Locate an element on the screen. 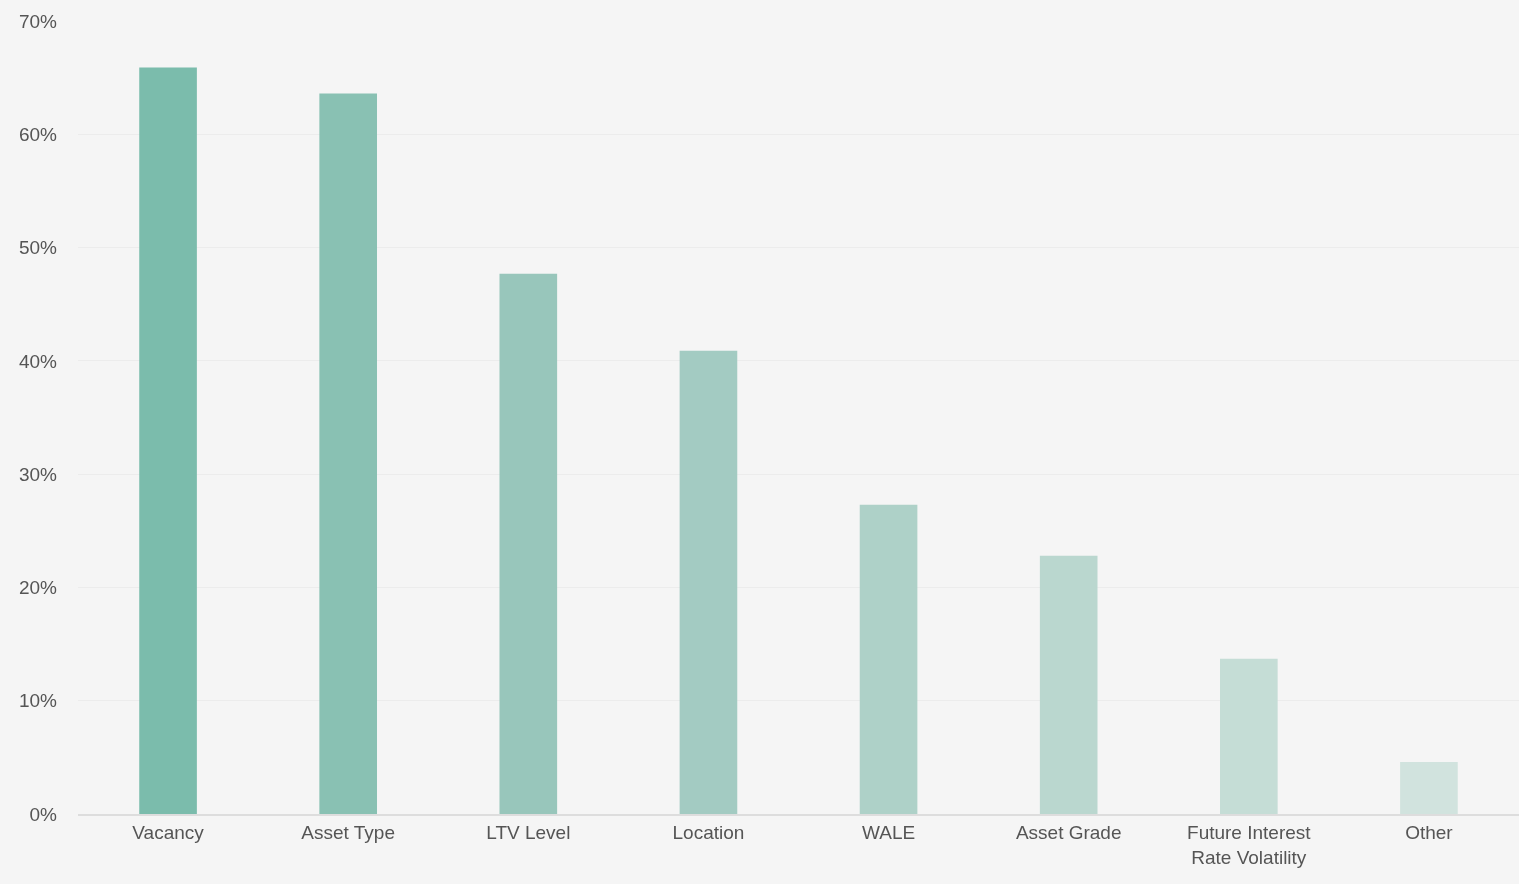  x-tick-label: Vacancy is located at coordinates (168, 832).